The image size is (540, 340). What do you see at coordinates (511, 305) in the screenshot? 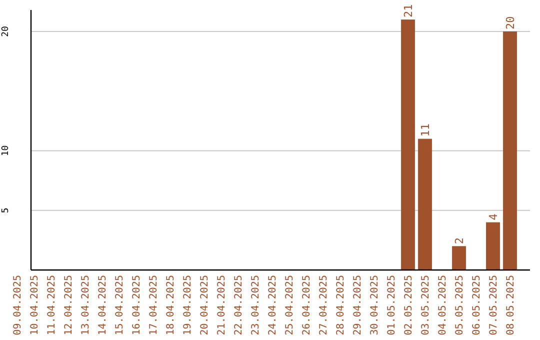
I see `x-tick-label: 08.05.2025` at bounding box center [511, 305].